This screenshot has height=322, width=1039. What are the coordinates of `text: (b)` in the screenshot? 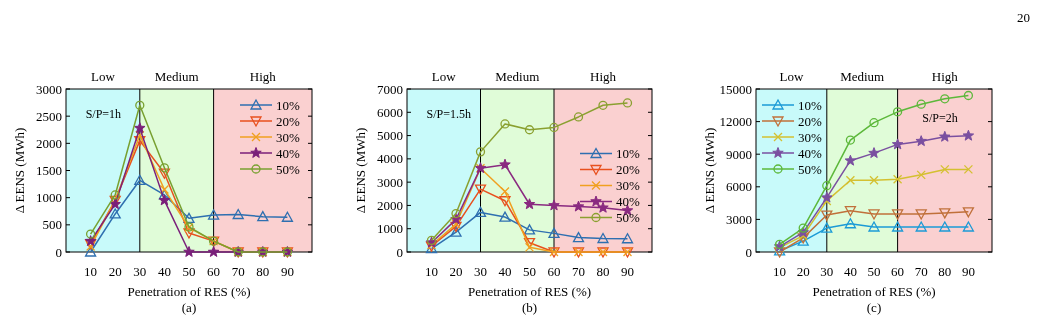 It's located at (529, 307).